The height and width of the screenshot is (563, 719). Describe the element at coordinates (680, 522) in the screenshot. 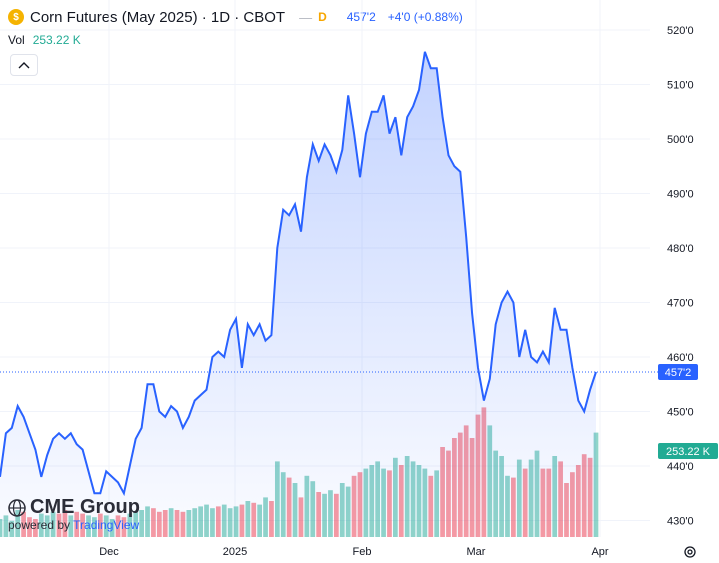

I see `y-tick-label: 430'0` at that location.